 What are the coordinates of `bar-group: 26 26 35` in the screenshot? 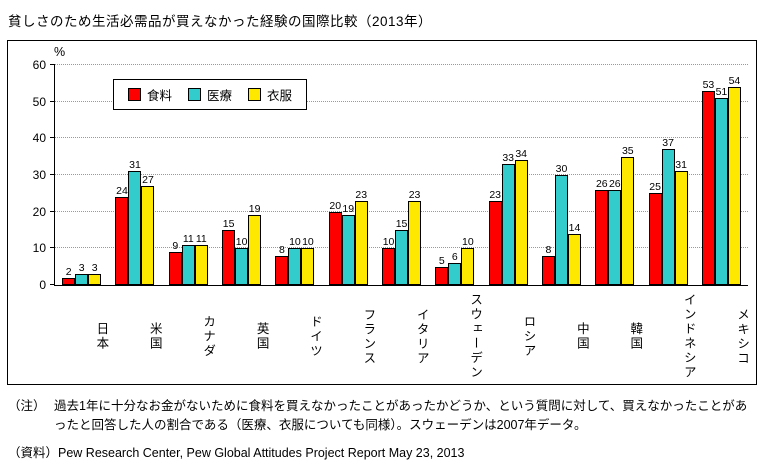 It's located at (614, 215).